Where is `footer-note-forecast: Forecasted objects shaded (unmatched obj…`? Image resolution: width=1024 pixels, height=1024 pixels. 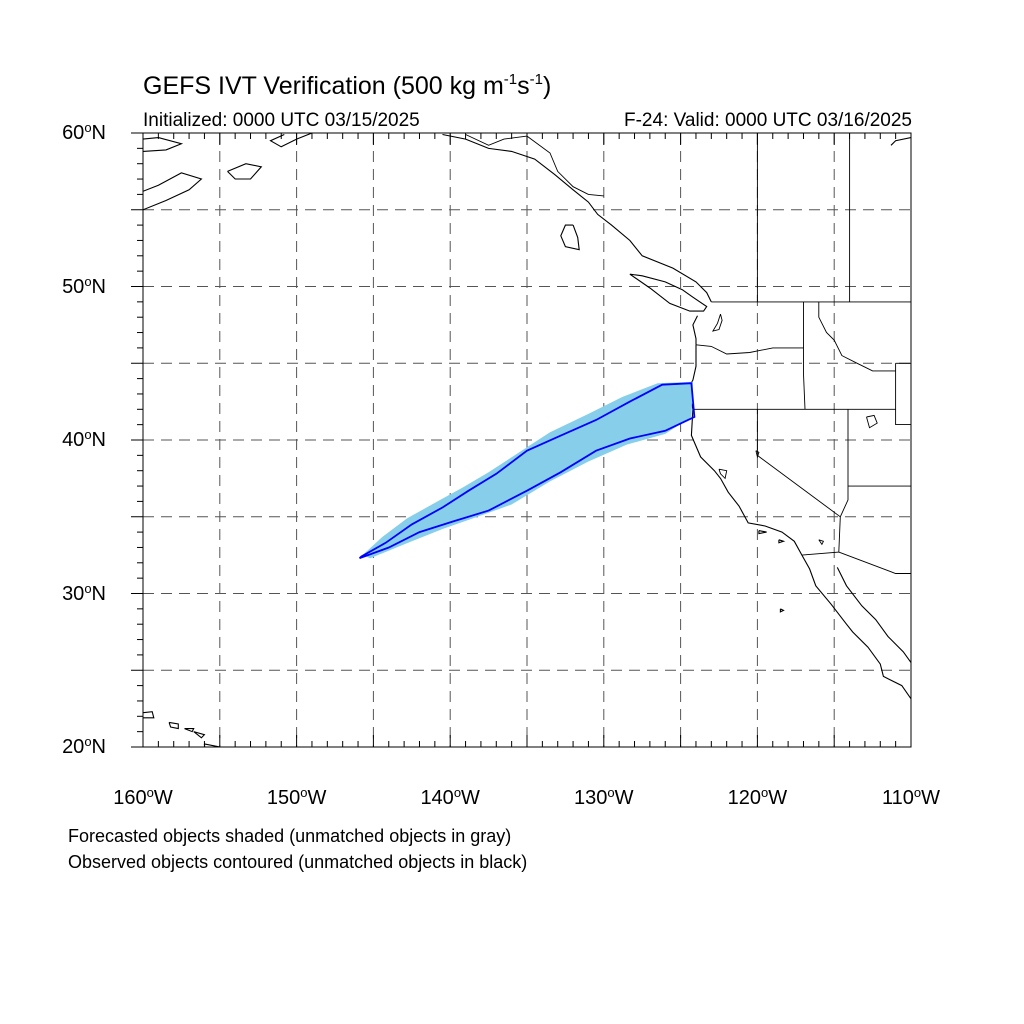 footer-note-forecast: Forecasted objects shaded (unmatched obj… is located at coordinates (290, 836).